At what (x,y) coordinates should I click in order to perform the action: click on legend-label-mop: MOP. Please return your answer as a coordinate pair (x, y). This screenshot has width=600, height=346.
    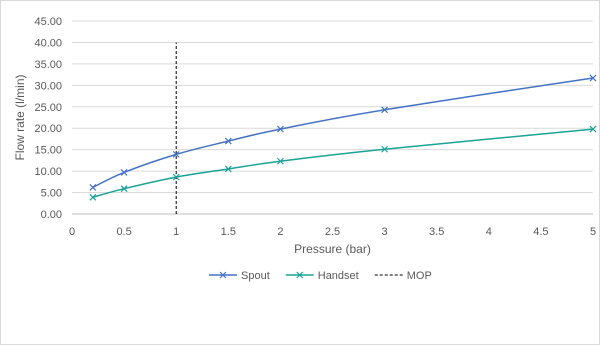
    Looking at the image, I should click on (419, 276).